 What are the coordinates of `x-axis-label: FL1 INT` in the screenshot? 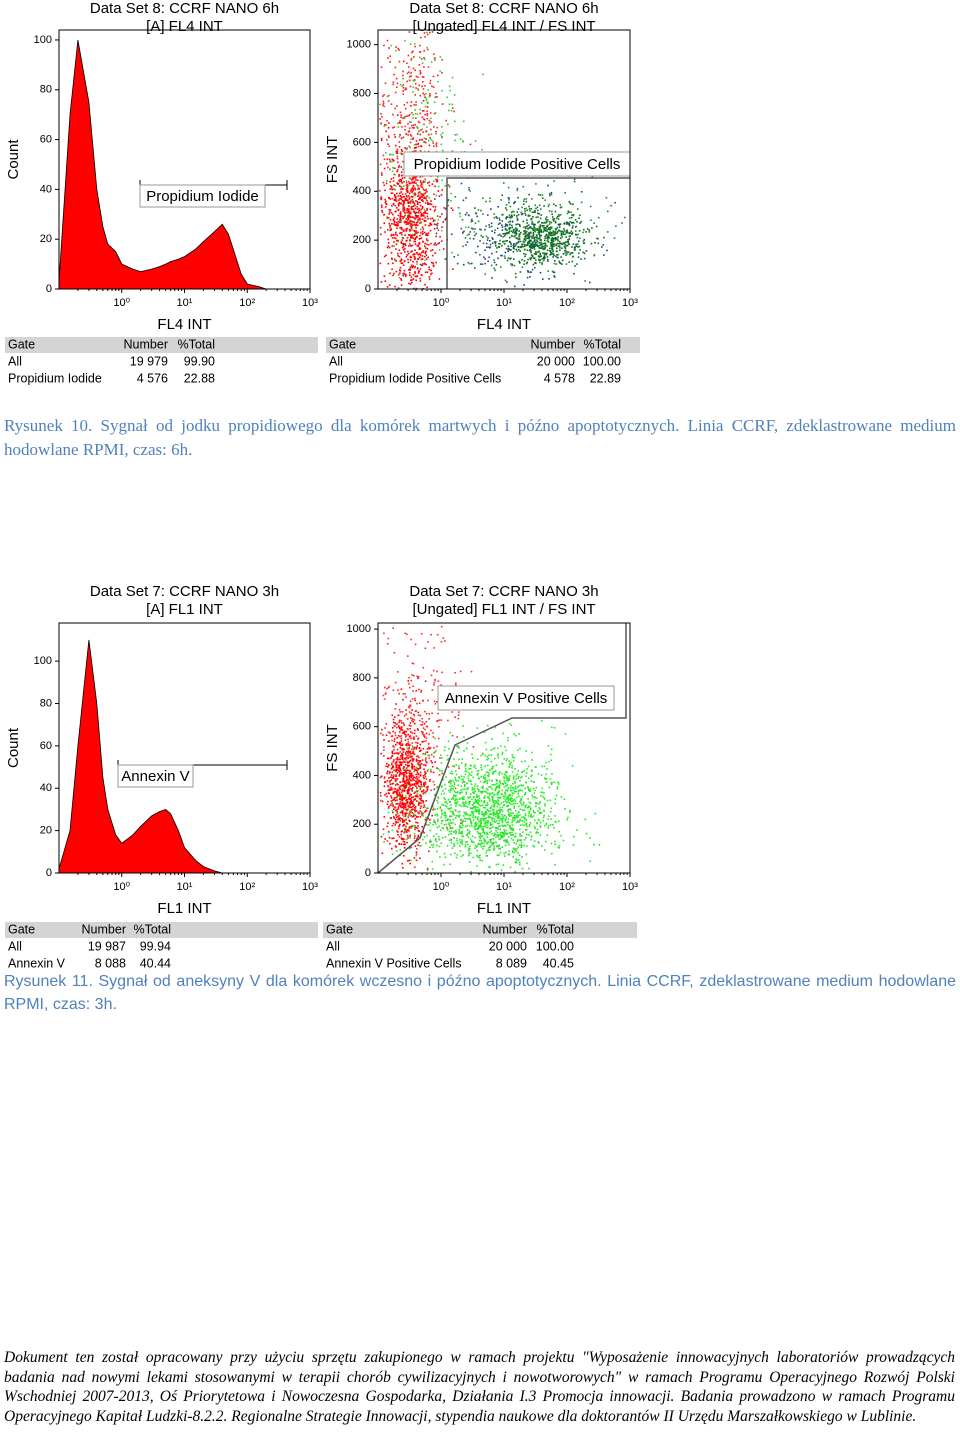 It's located at (184, 908).